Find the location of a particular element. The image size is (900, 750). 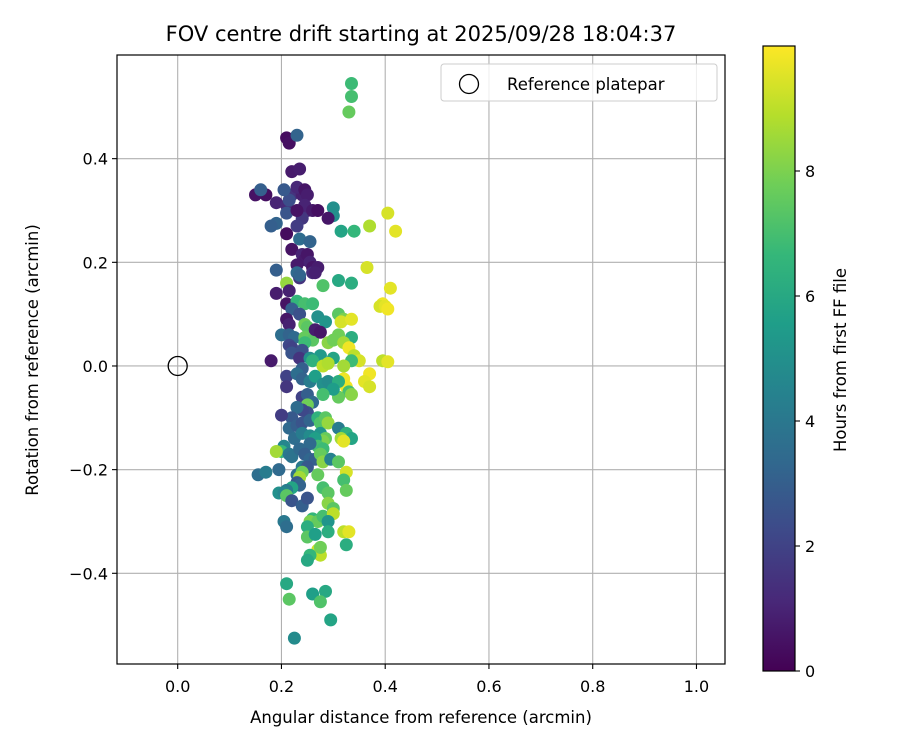

y-tick-label: 0.0 is located at coordinates (95, 366).